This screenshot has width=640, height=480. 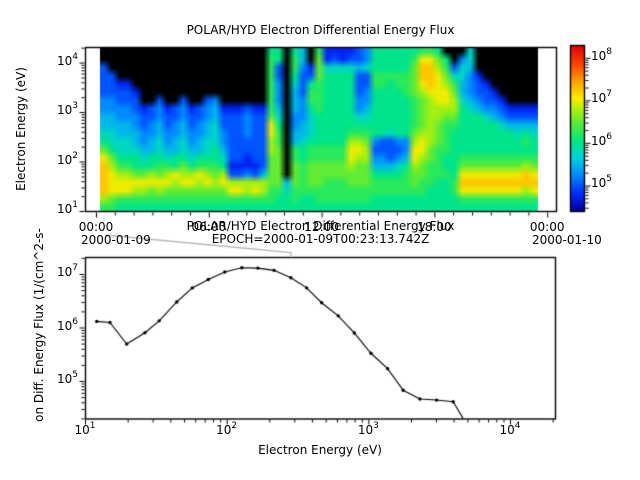 What do you see at coordinates (67, 109) in the screenshot?
I see `top-y-tick-label-1: 10³` at bounding box center [67, 109].